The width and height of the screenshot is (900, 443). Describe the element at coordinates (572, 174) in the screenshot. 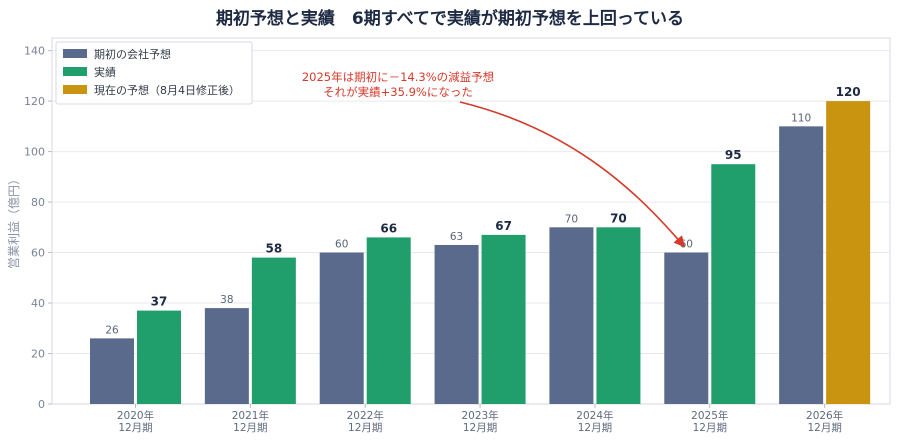

I see `annotation-arrow` at that location.